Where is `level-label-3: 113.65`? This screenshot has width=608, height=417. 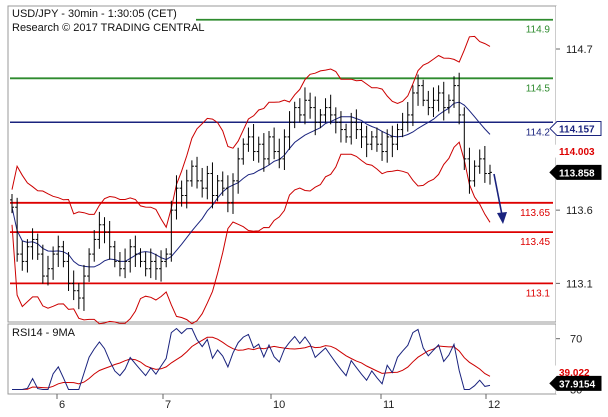 level-label-3: 113.65 is located at coordinates (535, 213).